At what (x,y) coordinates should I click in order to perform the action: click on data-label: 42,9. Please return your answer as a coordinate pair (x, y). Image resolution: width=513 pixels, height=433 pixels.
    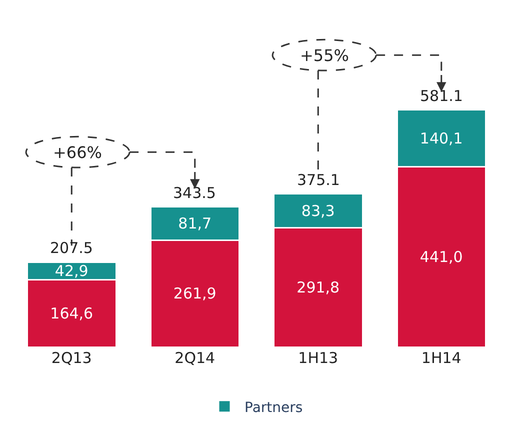
    Looking at the image, I should click on (71, 271).